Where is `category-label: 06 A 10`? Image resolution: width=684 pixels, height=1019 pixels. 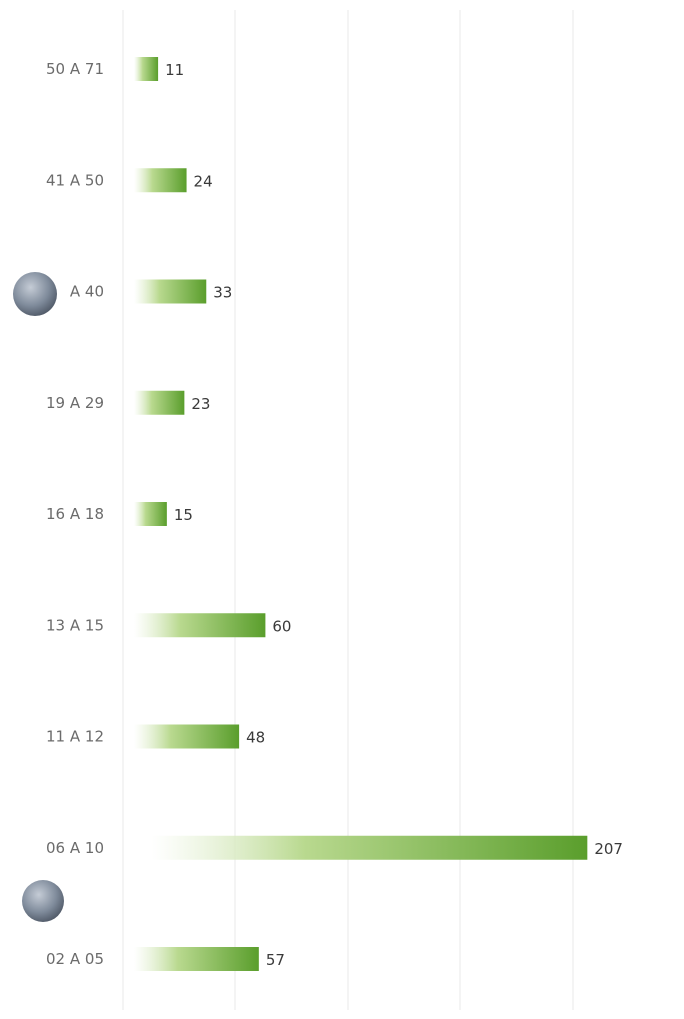
category-label: 06 A 10 is located at coordinates (75, 848).